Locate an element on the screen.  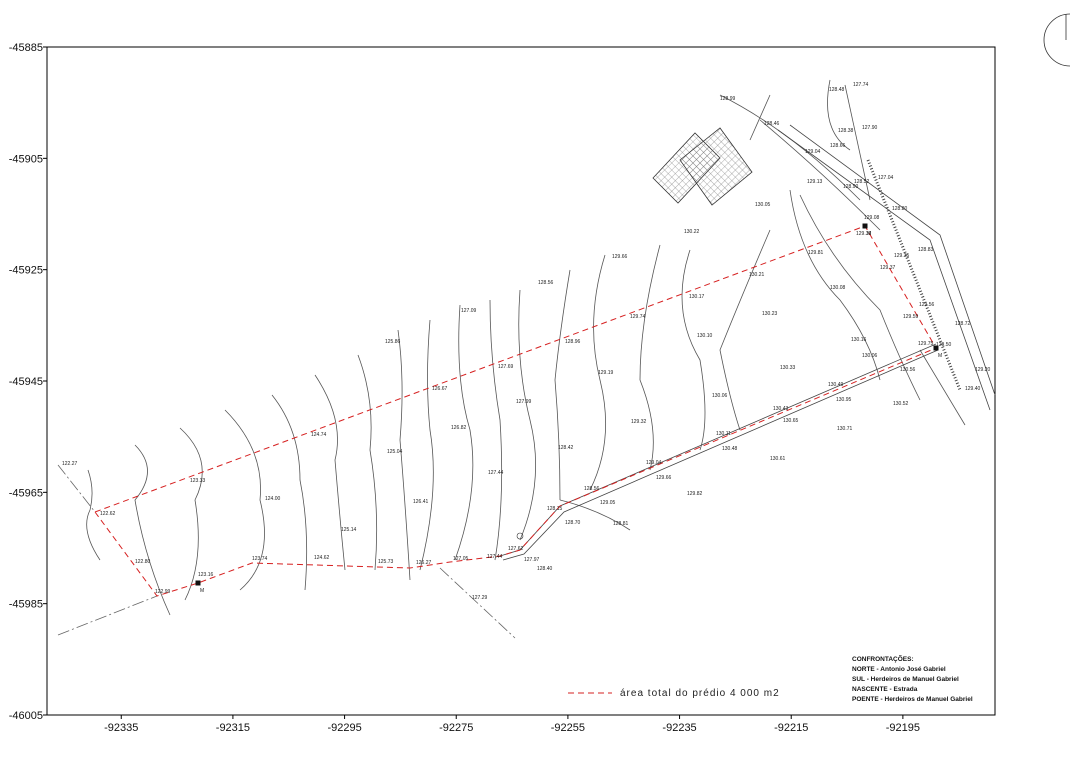
spot-height: 129.05 is located at coordinates (608, 503).